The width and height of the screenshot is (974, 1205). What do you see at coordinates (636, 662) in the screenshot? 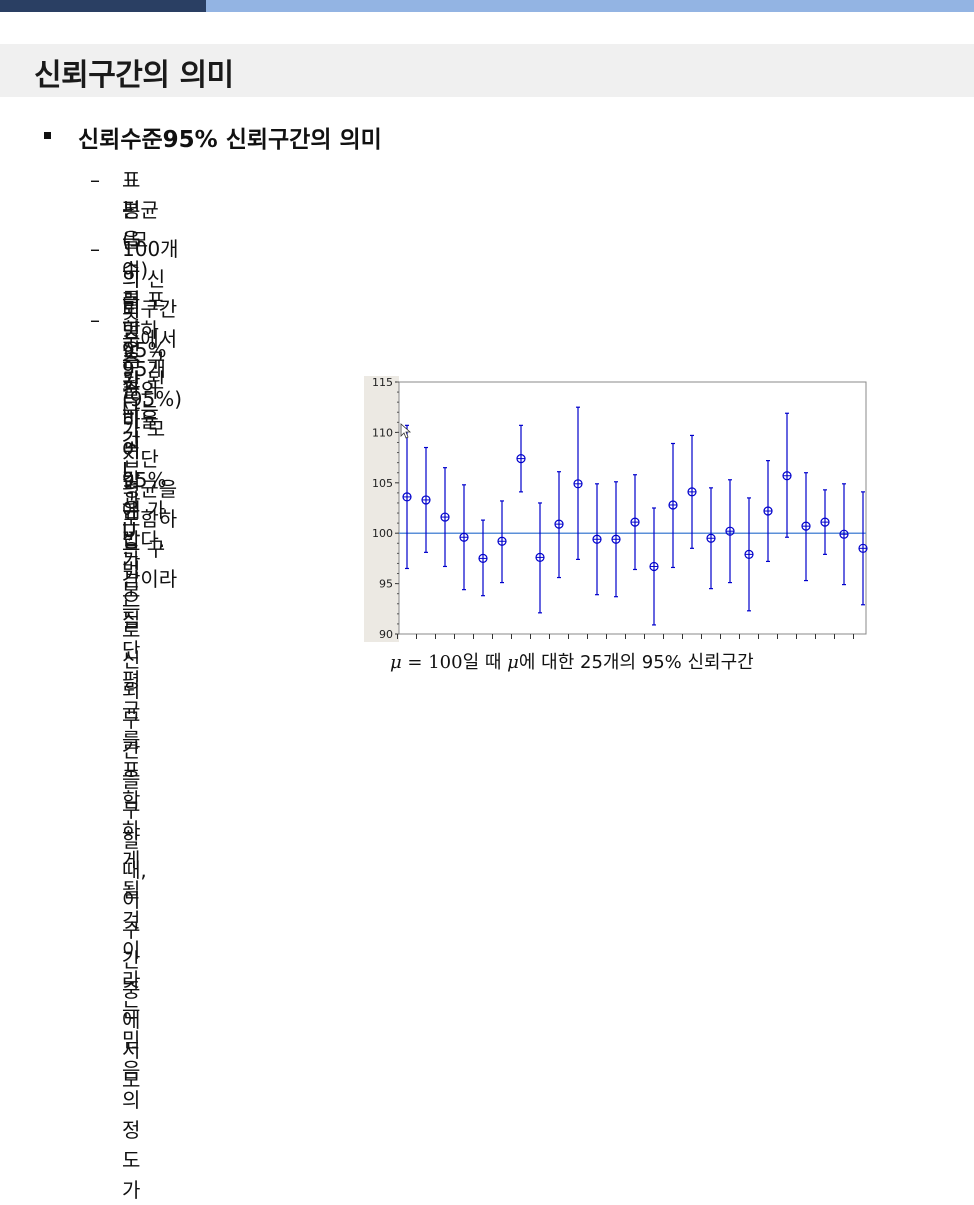
I see `caption-part2: 에 대한 25개의 95% 신뢰구간` at bounding box center [636, 662].